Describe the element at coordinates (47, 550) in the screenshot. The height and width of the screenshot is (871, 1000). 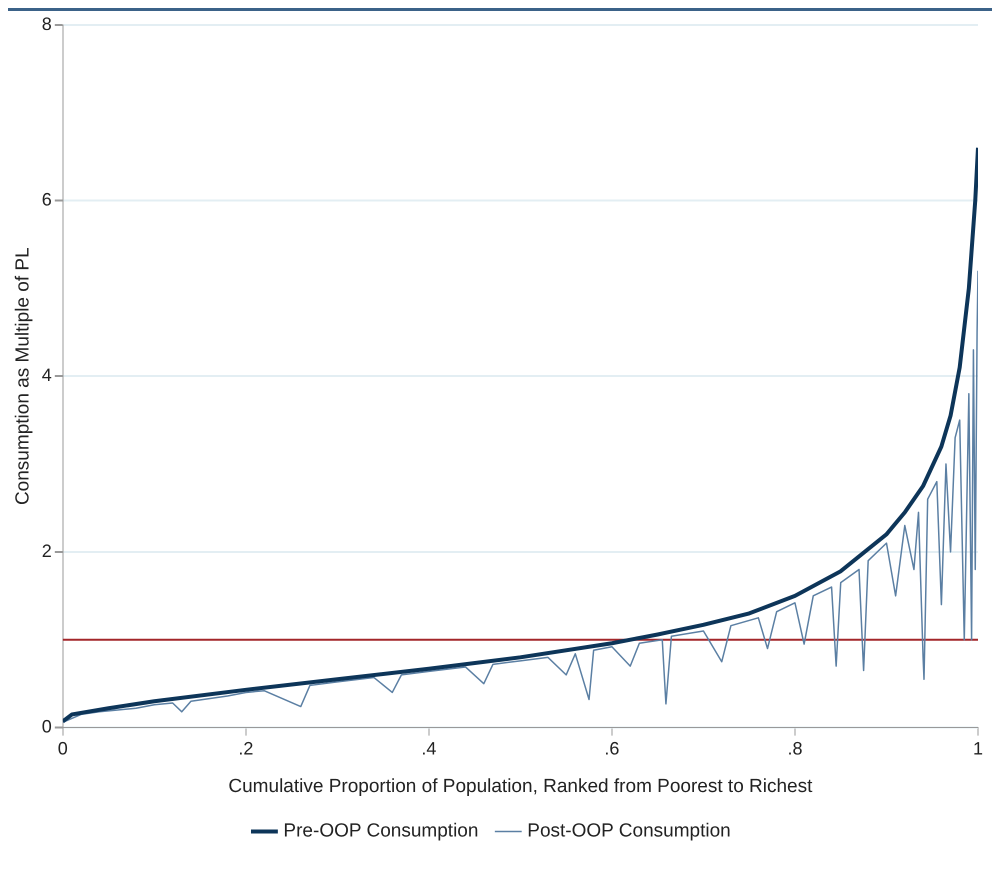
I see `y-tick-label: 2` at that location.